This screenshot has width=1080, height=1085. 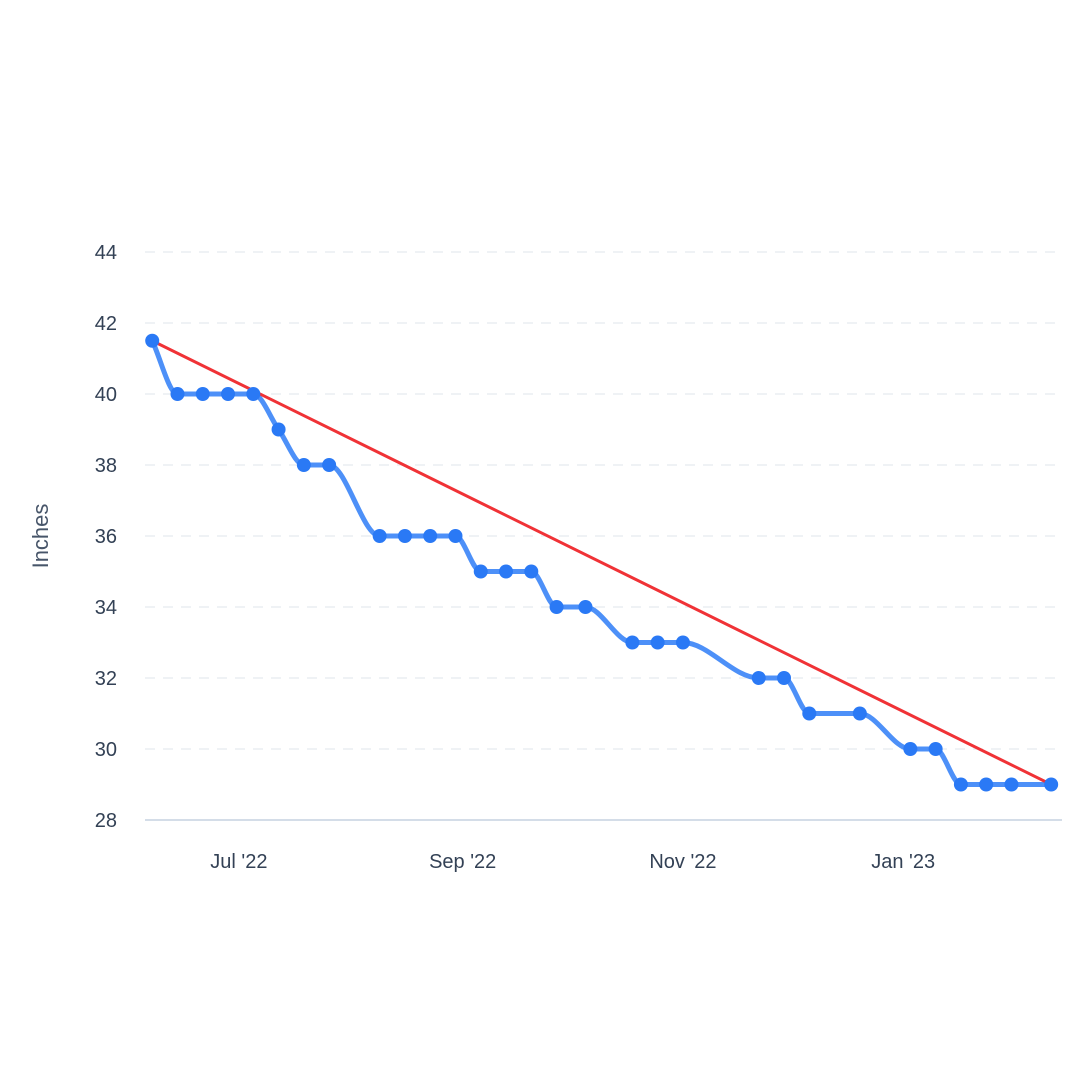 I want to click on y-axis-title: Inches, so click(x=40, y=536).